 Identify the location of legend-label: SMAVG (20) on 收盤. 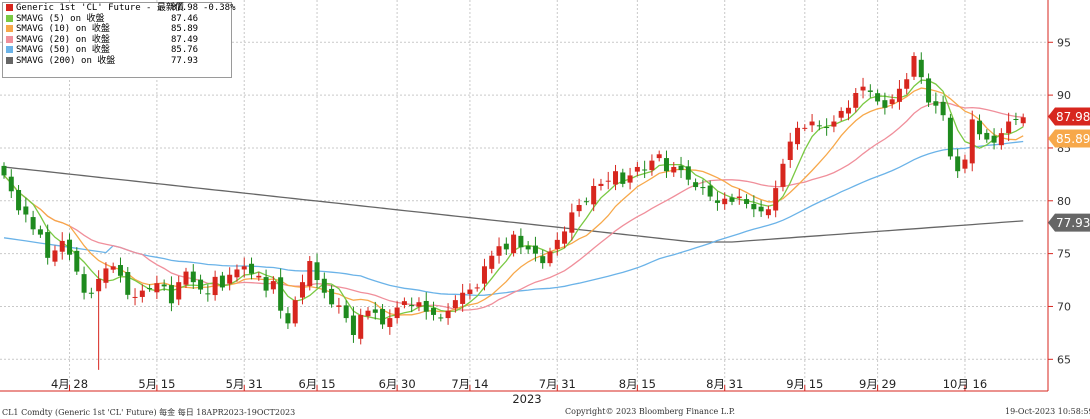
(63, 39).